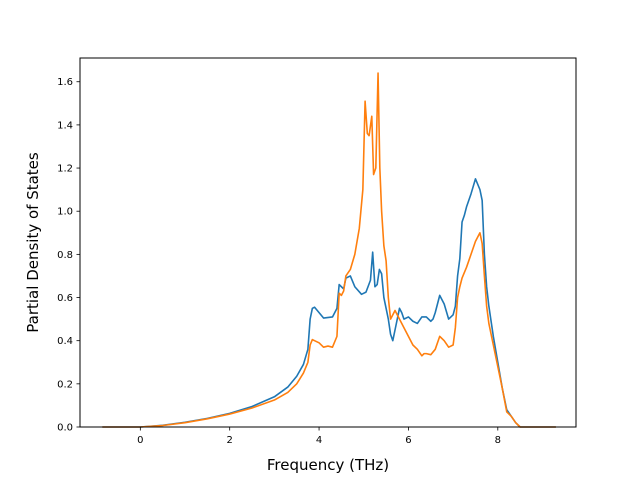 This screenshot has height=485, width=640. I want to click on y-axis: 0.0 0.2 0.4 0.6 0.8 1.0 1.2 1.4 1.6, so click(68, 255).